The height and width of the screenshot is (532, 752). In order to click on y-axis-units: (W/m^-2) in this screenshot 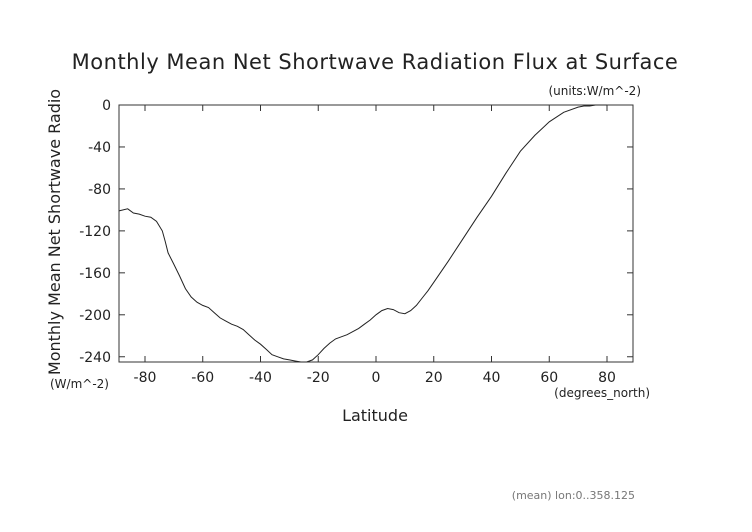, I will do `click(79, 384)`.